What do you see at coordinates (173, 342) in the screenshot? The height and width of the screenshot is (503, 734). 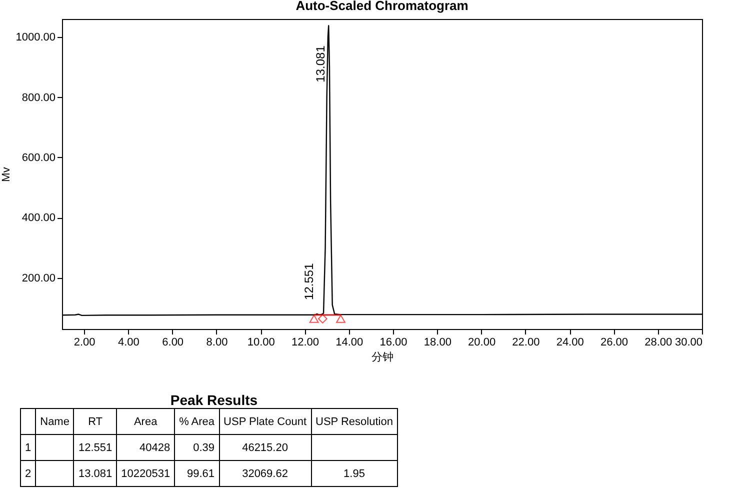 I see `x-tick-label: 6.00` at bounding box center [173, 342].